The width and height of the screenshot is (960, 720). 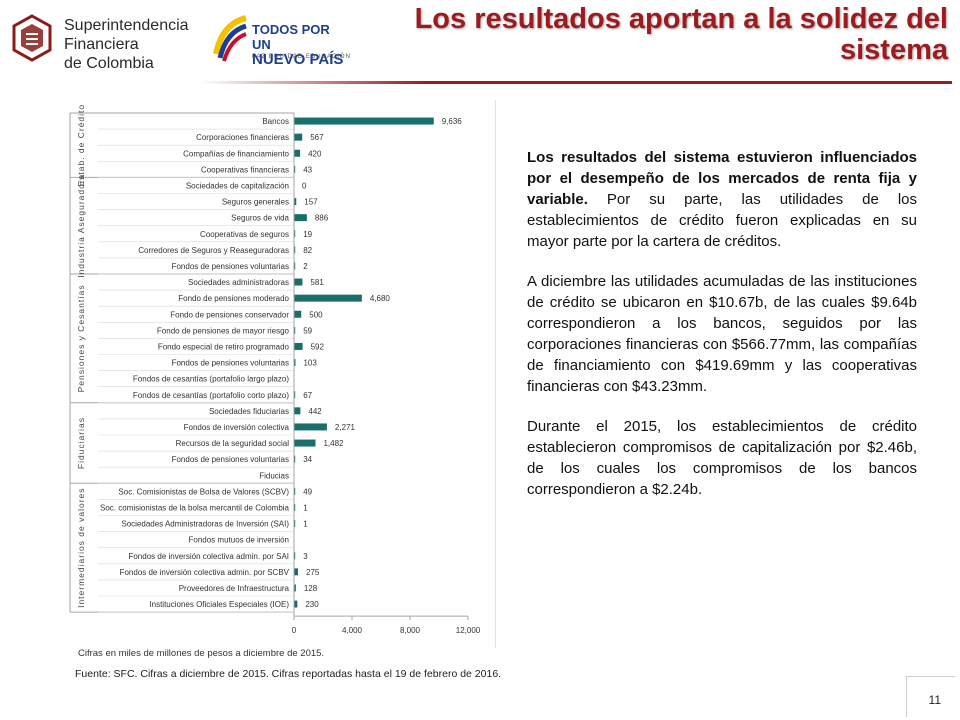 I want to click on category-label: Fondos de inversión colectiva, so click(x=237, y=427).